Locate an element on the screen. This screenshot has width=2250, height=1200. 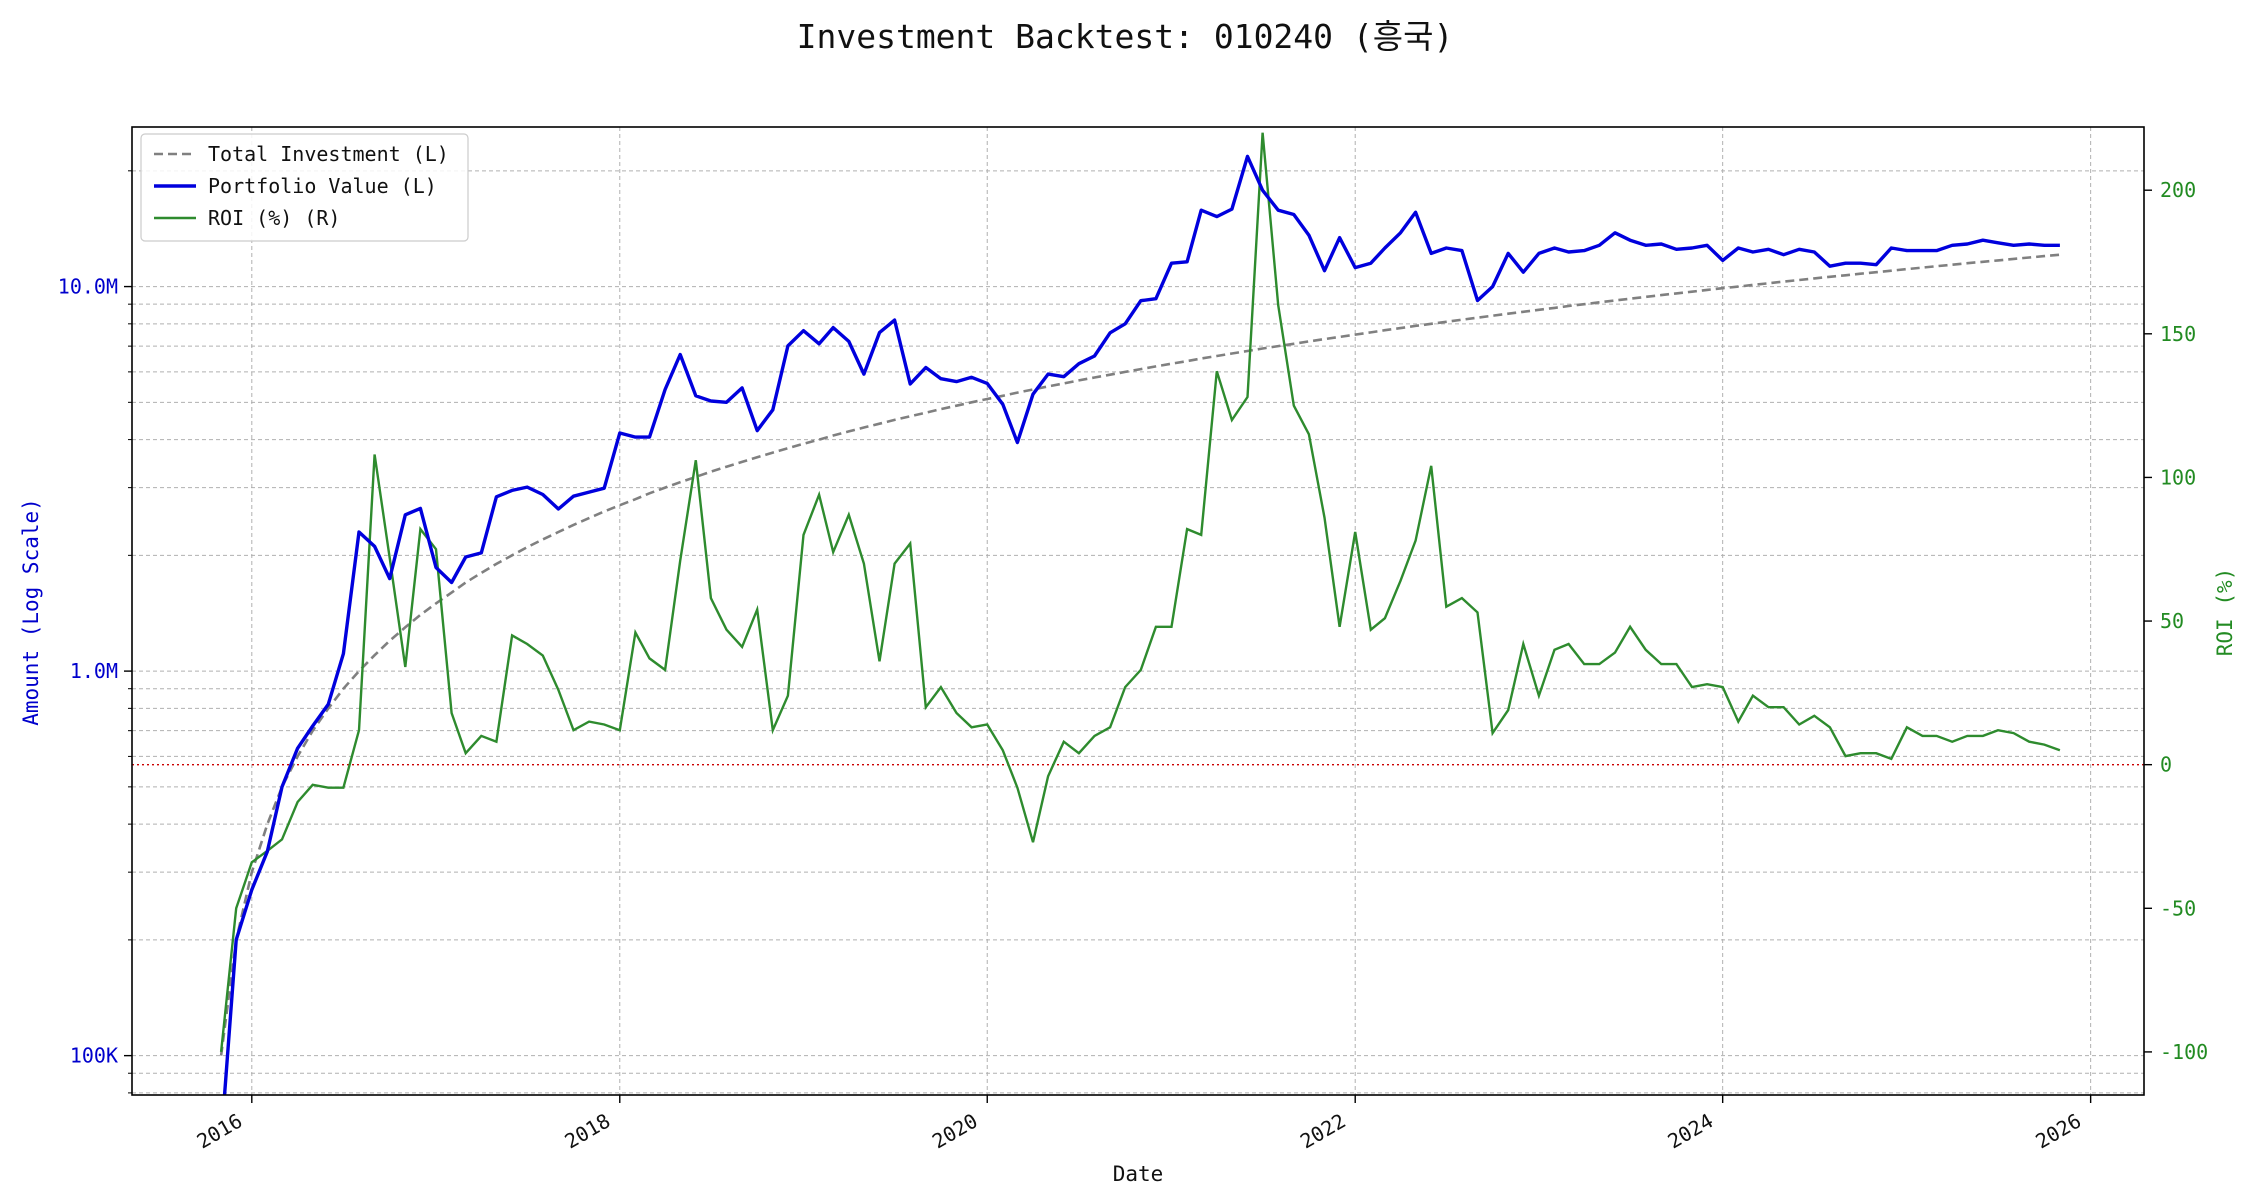
legend-label-total-investment: Total Investment (L) is located at coordinates (328, 154).